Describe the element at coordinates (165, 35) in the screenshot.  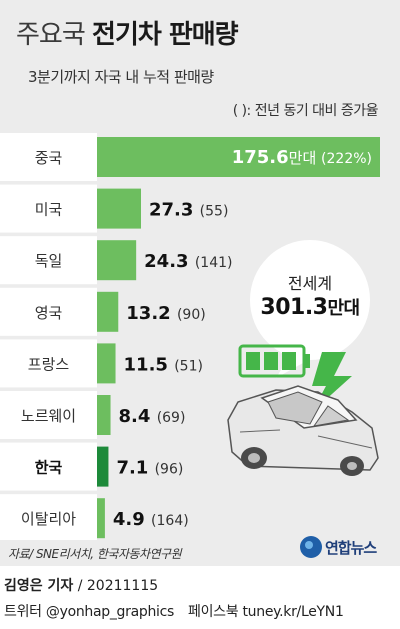
I see `title-bold: 전기차 판매량` at that location.